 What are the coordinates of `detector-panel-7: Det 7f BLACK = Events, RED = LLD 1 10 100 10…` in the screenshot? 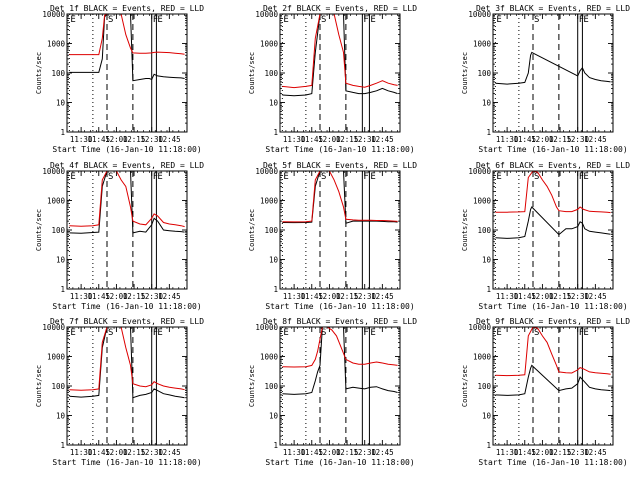 It's located at (119, 392).